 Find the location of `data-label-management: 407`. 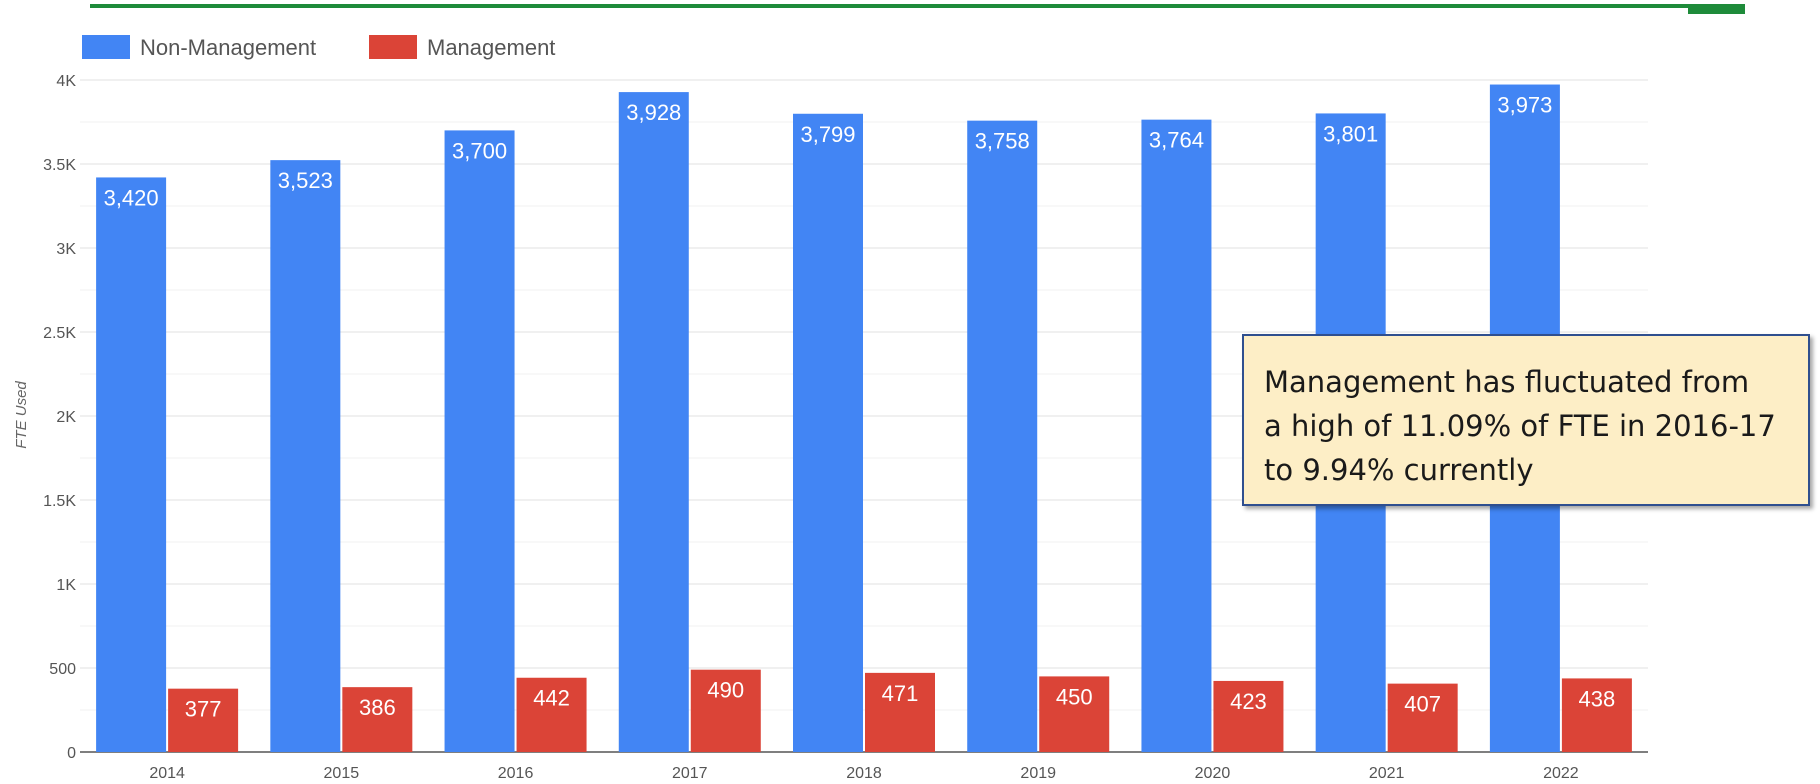

data-label-management: 407 is located at coordinates (1422, 704).